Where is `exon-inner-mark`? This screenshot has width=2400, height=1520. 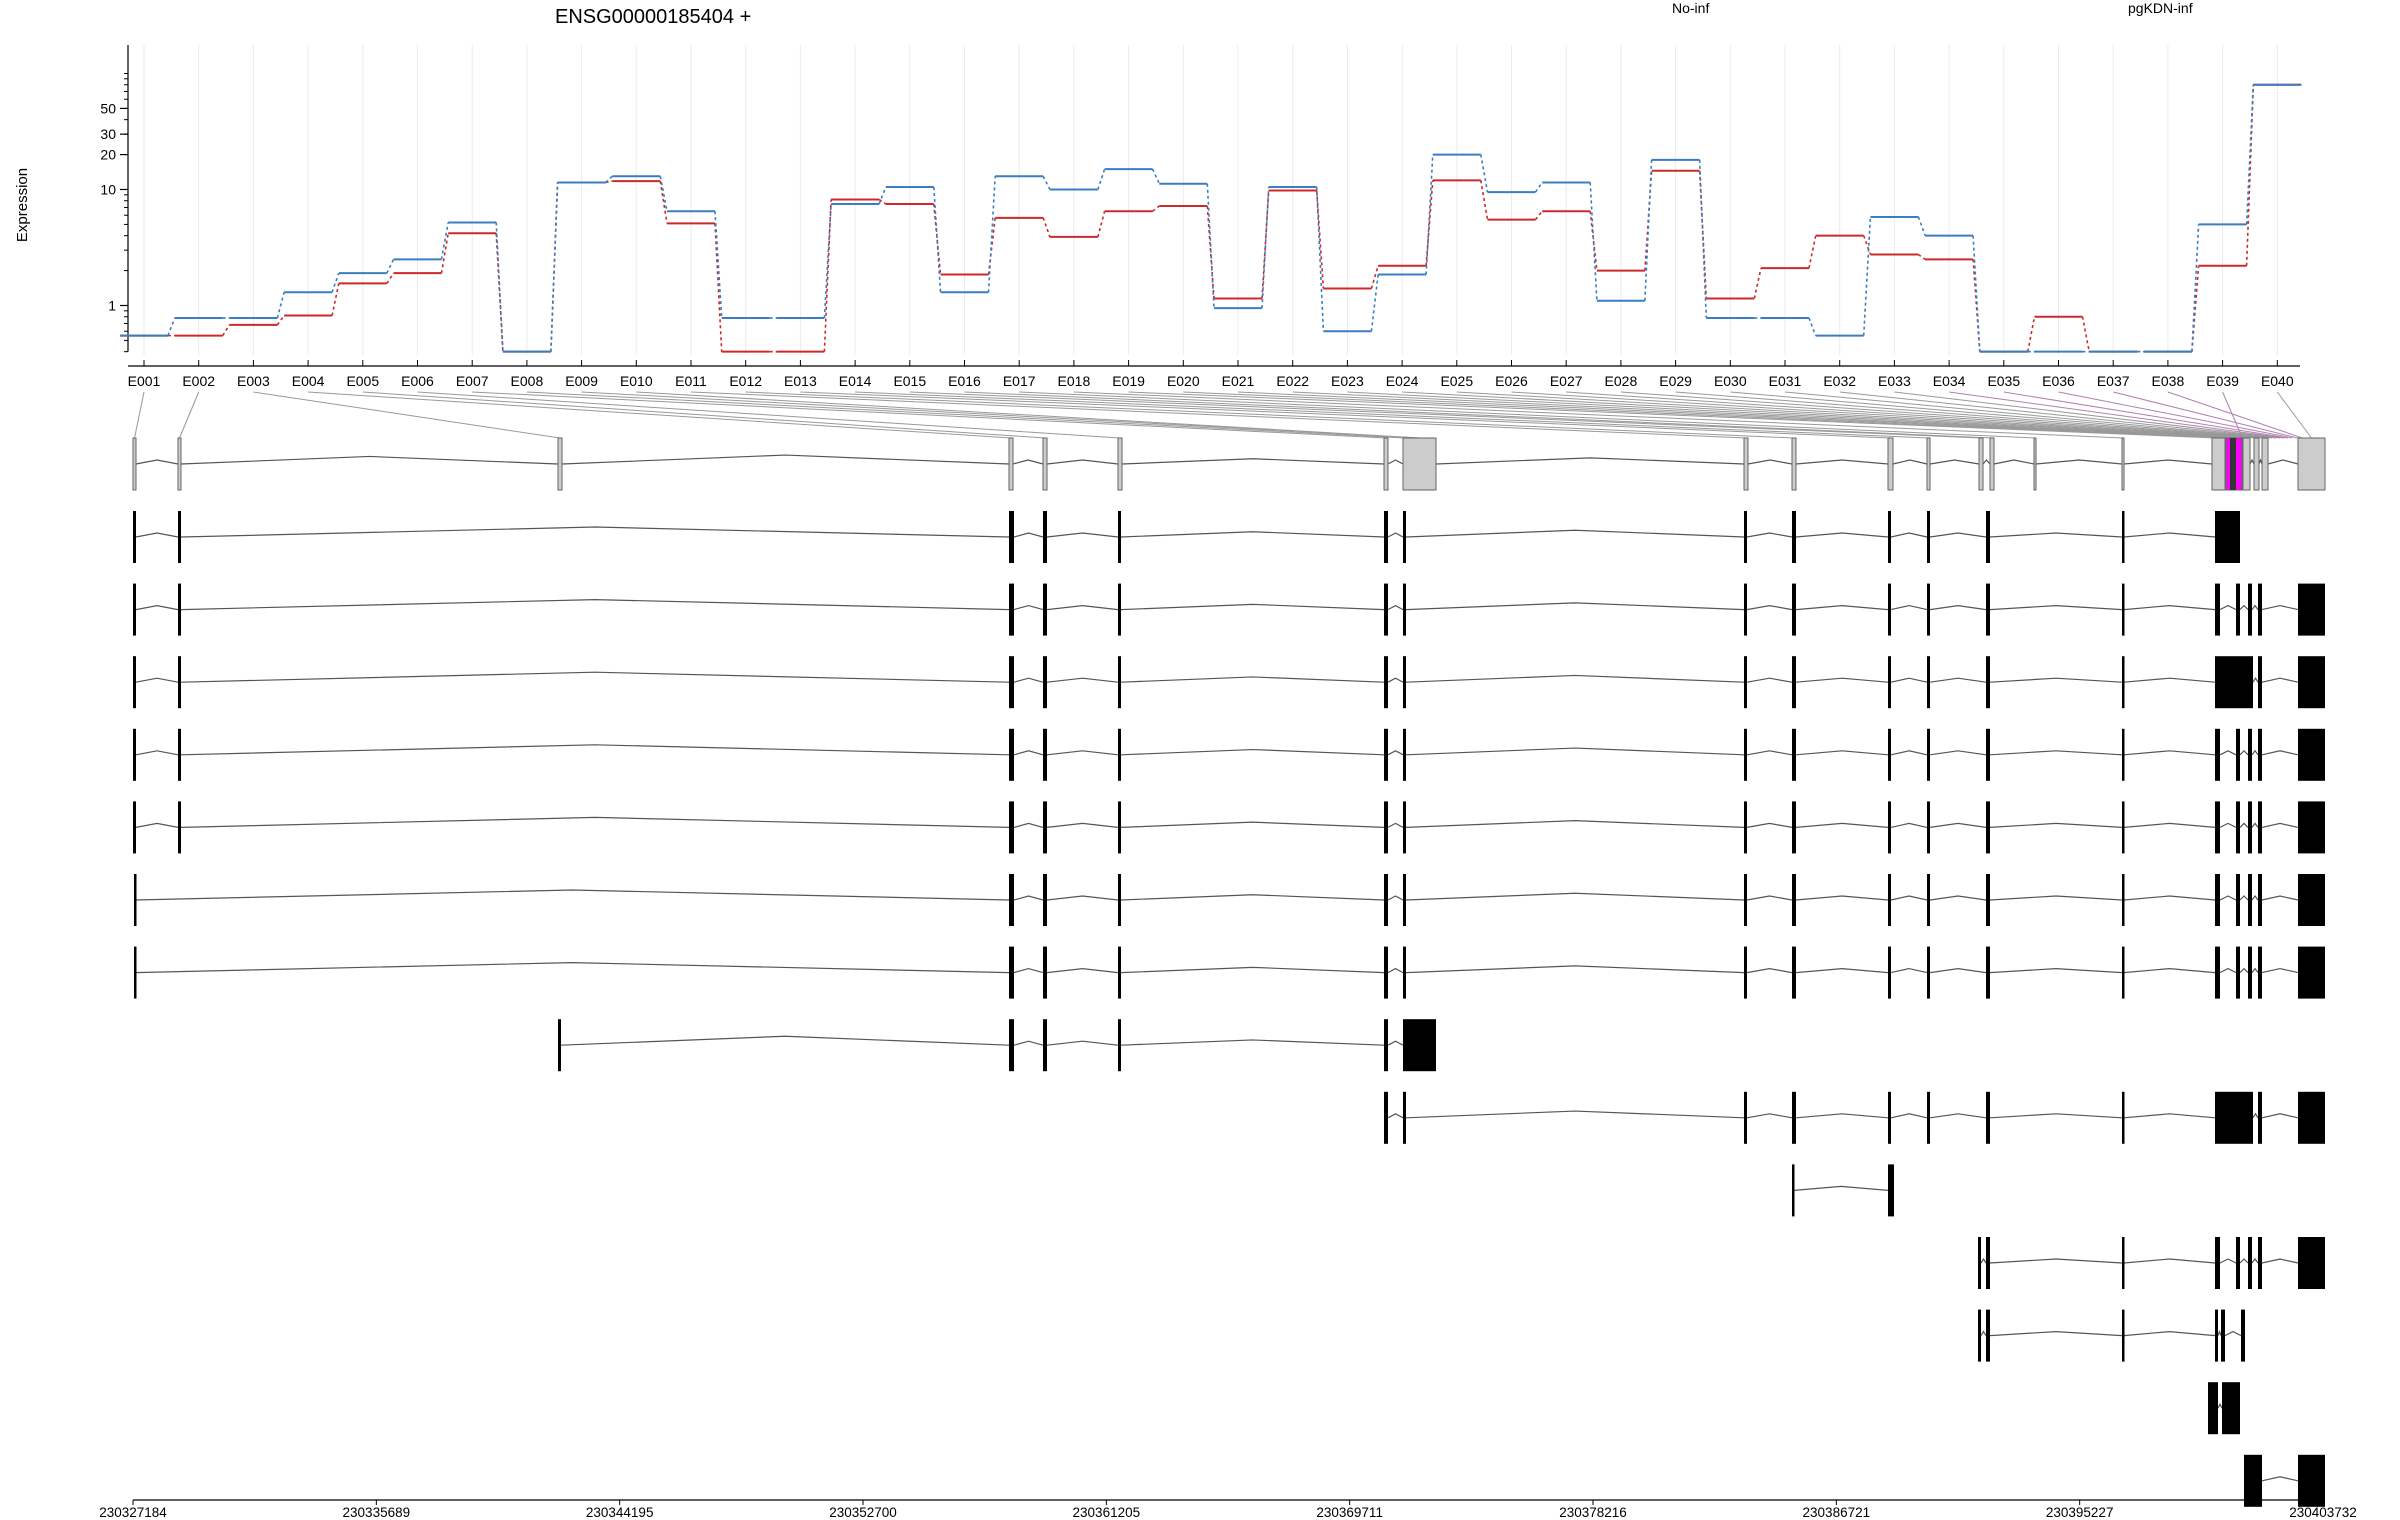 exon-inner-mark is located at coordinates (2233, 464).